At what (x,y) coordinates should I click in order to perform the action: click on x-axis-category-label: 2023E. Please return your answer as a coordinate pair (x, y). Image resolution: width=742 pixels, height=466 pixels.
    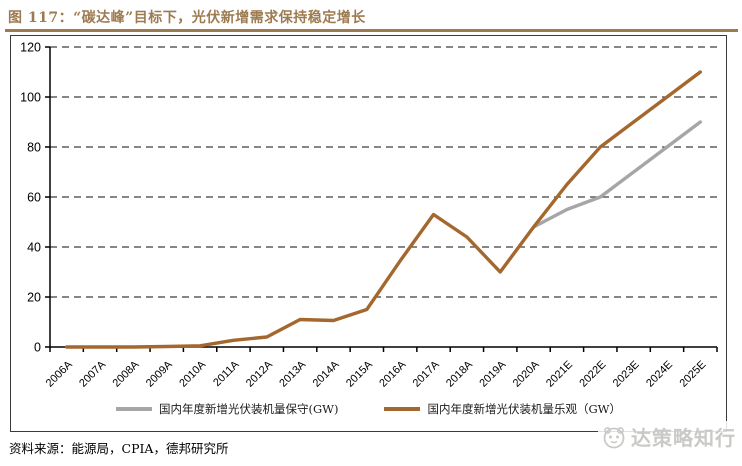
    Looking at the image, I should click on (626, 374).